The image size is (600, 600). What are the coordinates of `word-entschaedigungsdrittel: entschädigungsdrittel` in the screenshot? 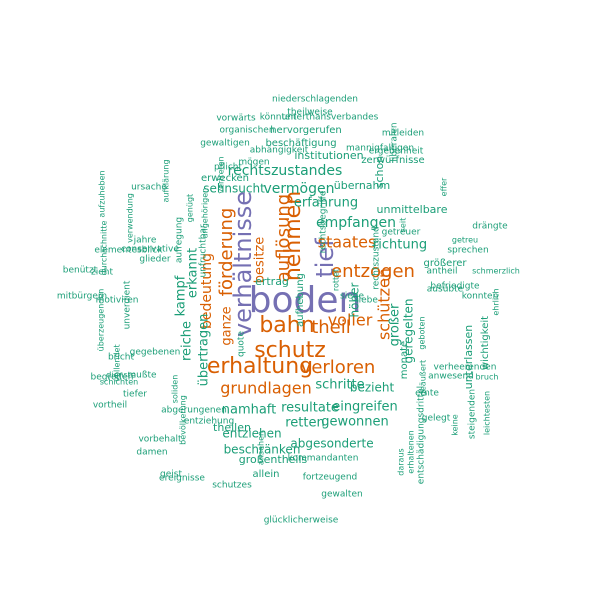 It's located at (422, 435).